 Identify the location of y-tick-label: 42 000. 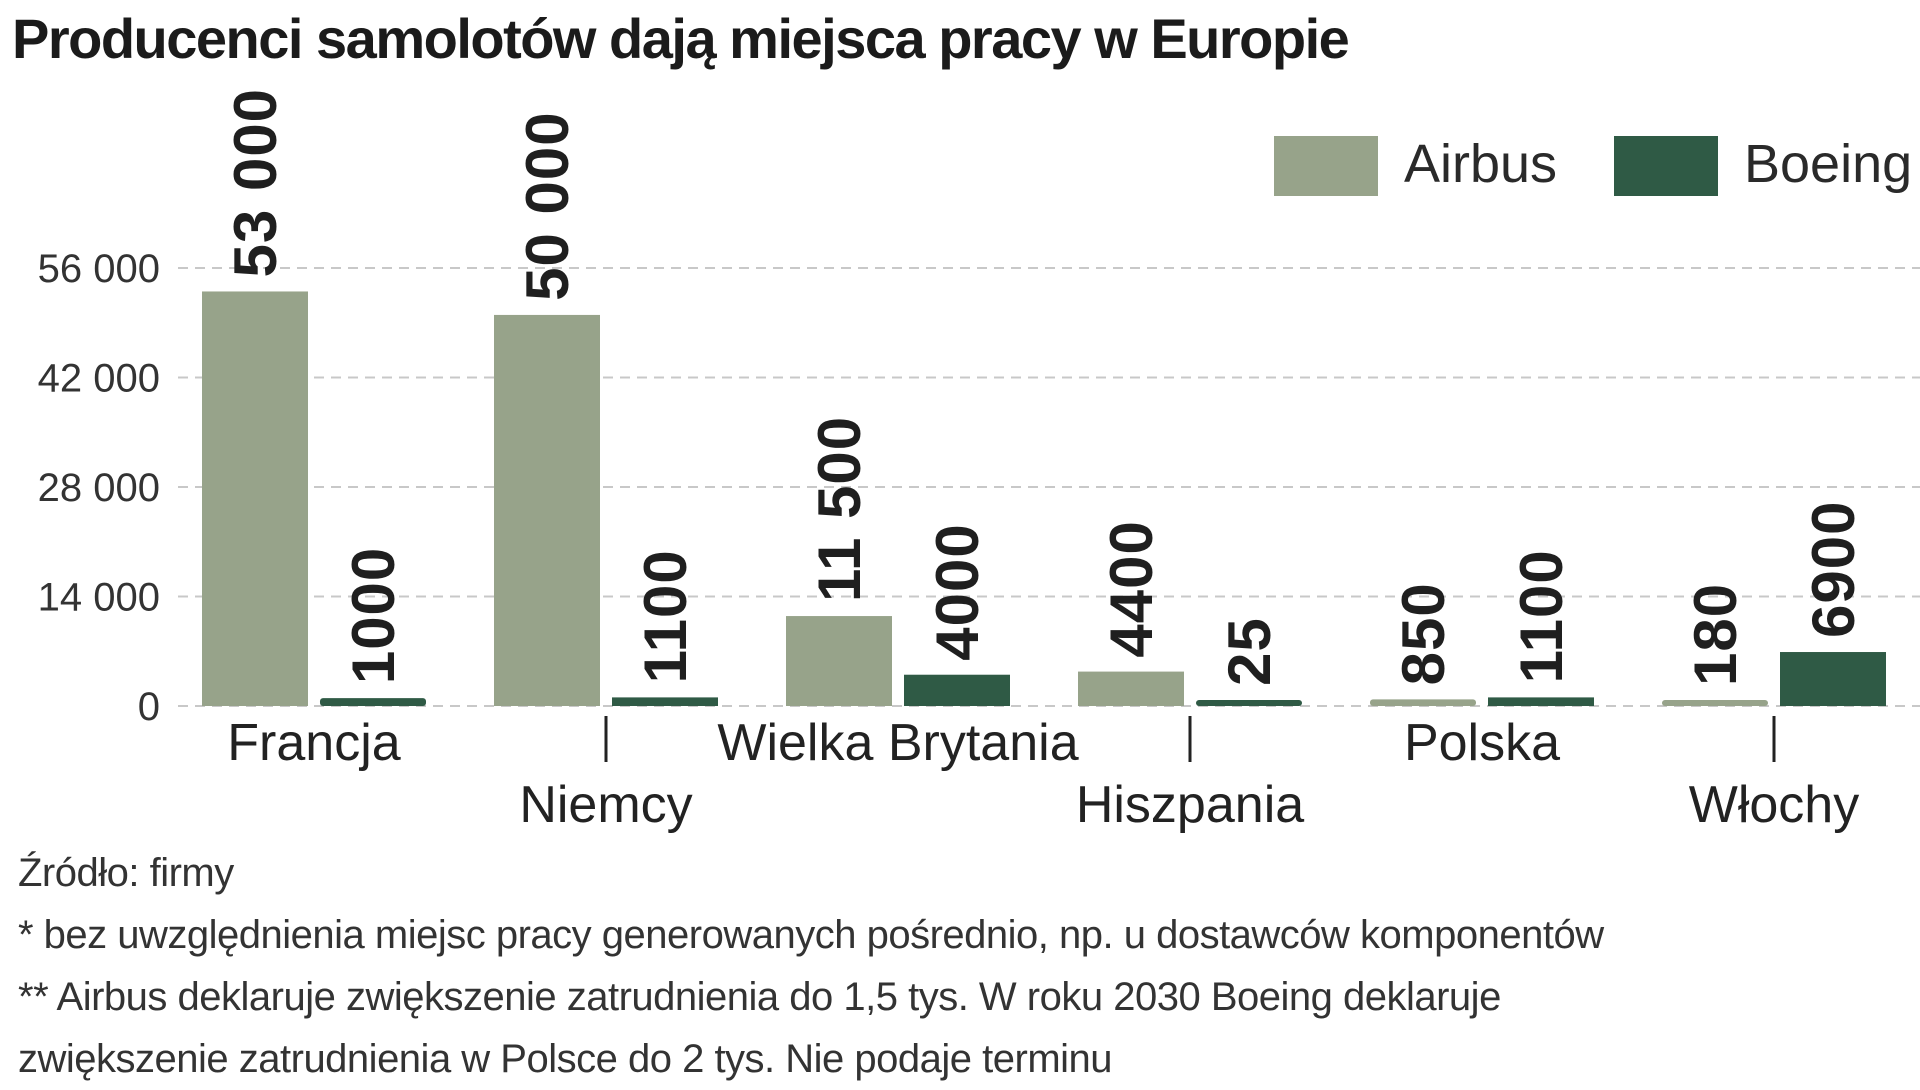
(99, 379).